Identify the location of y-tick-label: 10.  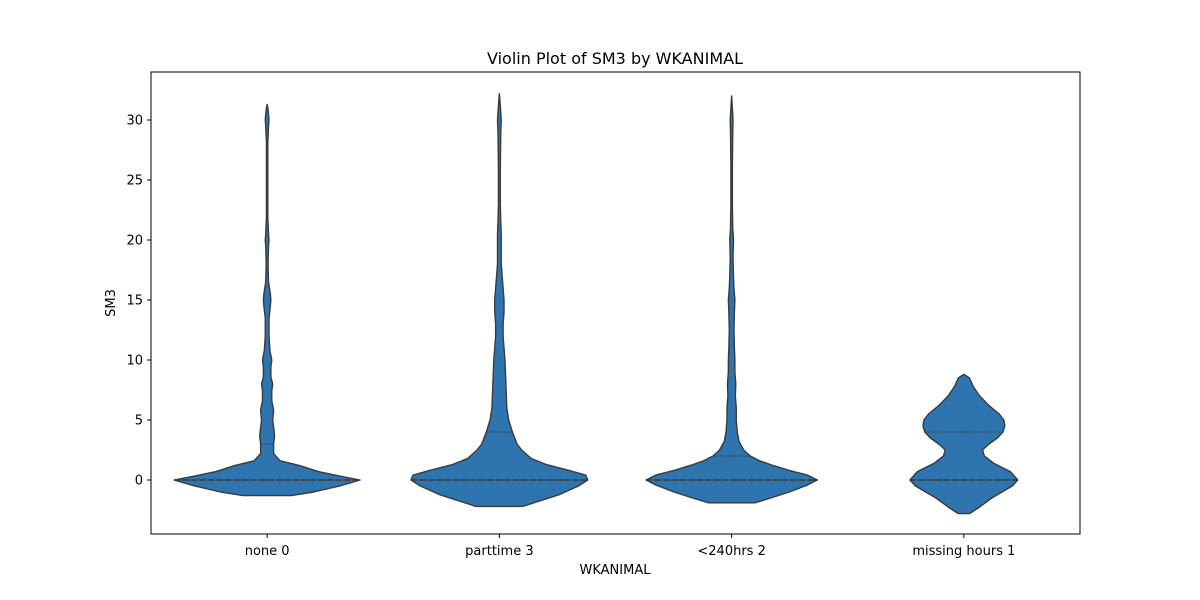
(134, 361).